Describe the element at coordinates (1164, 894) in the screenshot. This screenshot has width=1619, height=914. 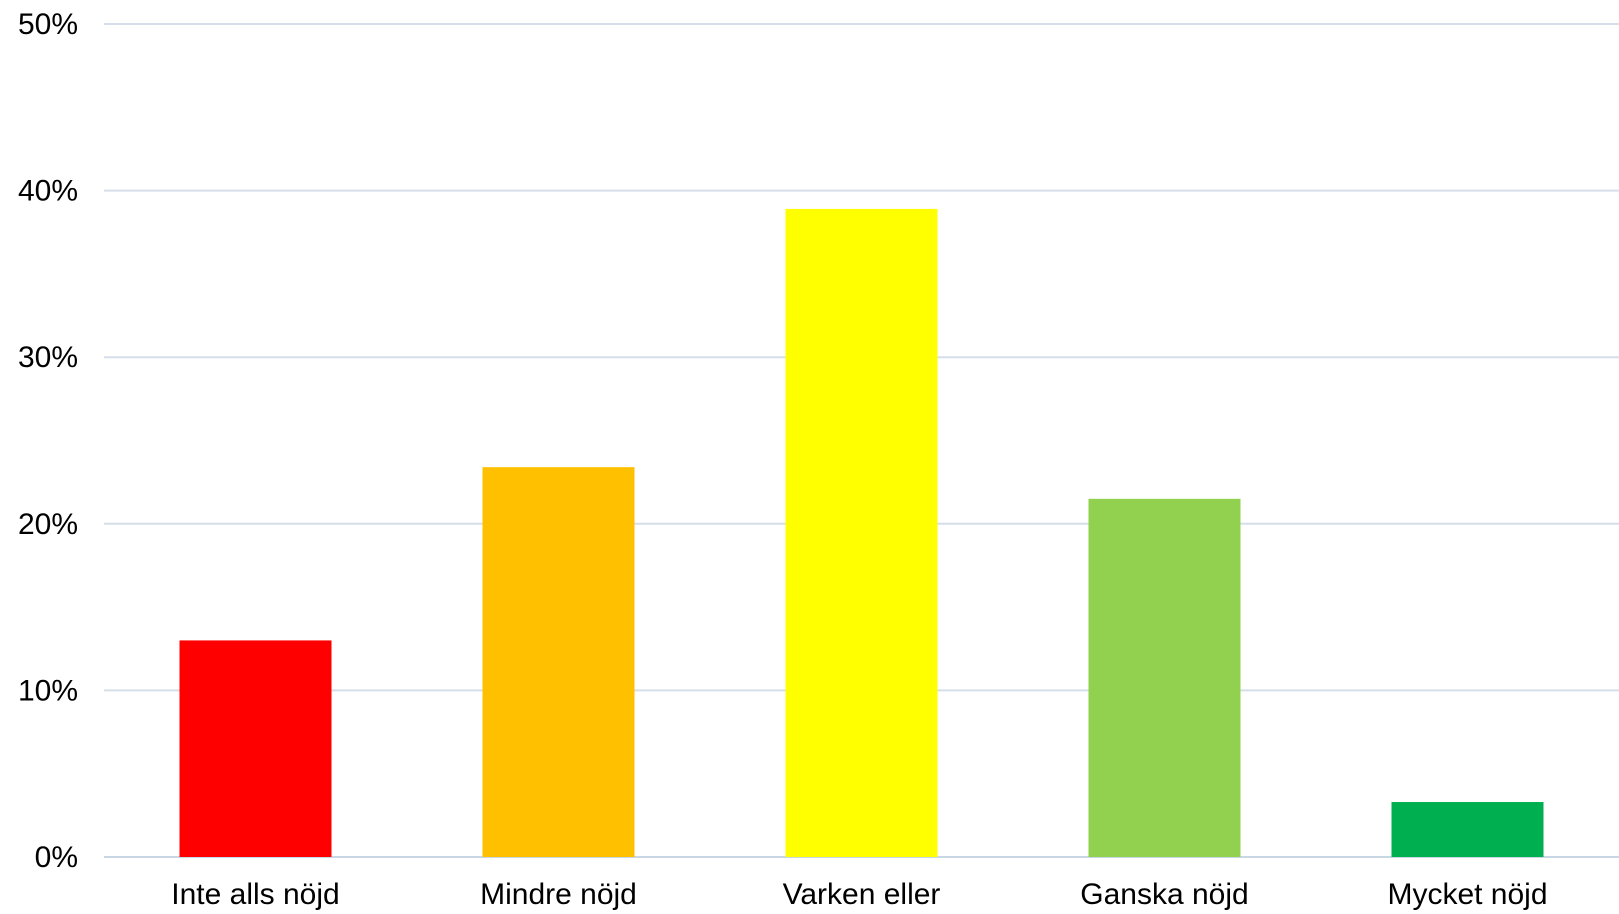
I see `x-category-label: Ganska nöjd` at that location.